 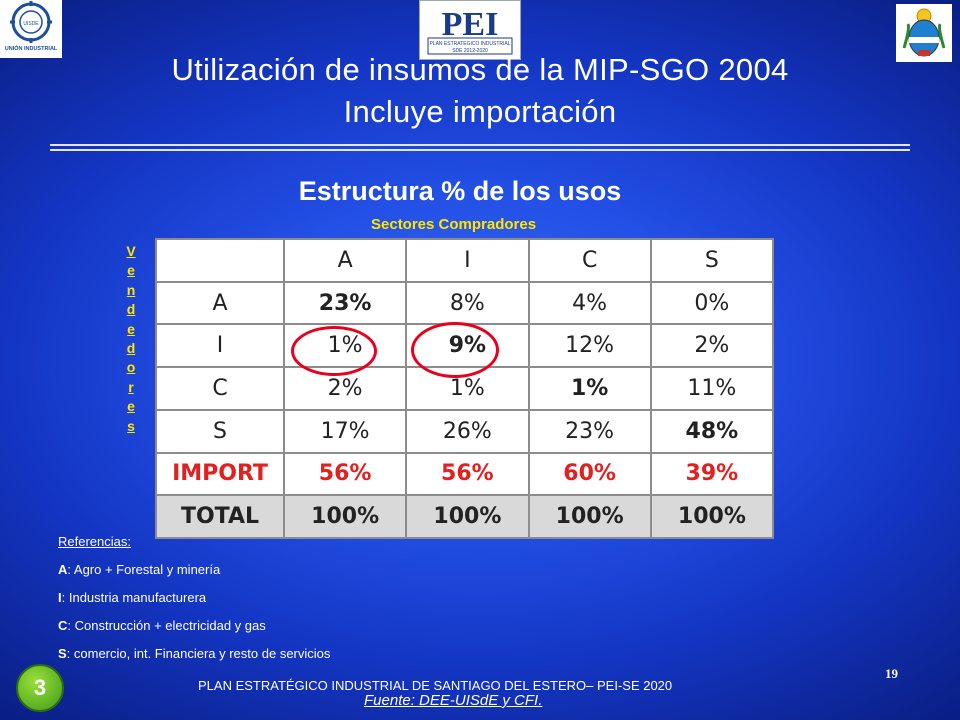 I want to click on table-header-row: A I C S, so click(x=465, y=260).